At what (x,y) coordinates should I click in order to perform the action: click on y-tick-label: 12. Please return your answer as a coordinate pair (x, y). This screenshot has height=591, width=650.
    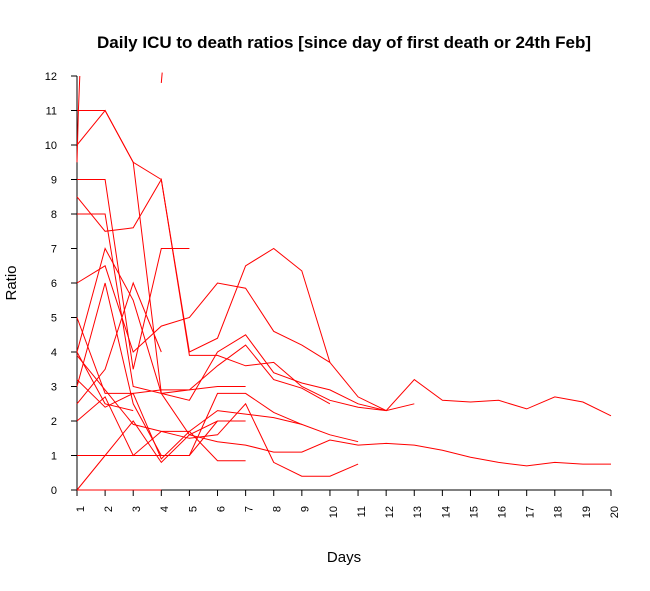
    Looking at the image, I should click on (51, 77).